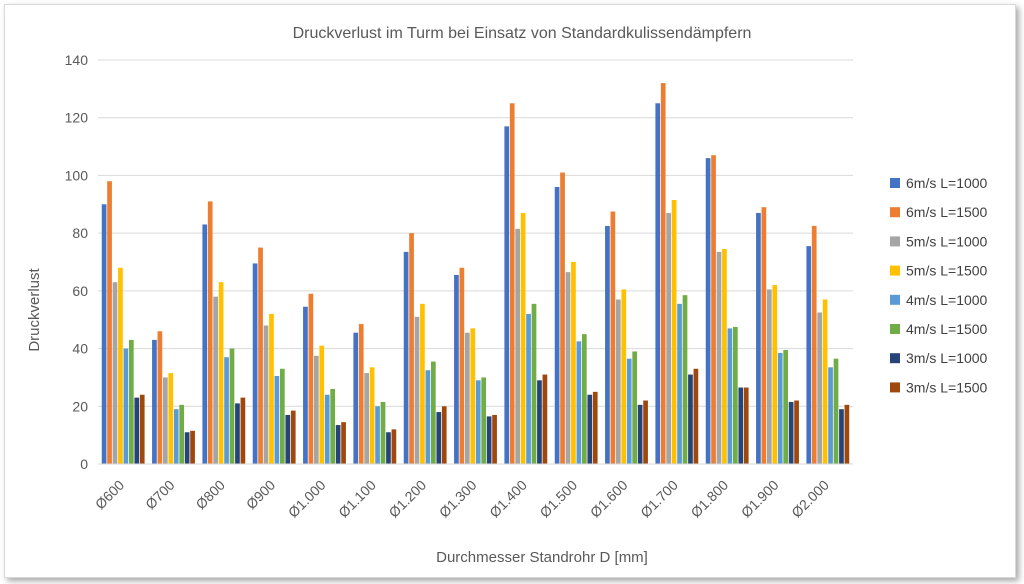  I want to click on x-tick-label: Ø1.800, so click(709, 499).